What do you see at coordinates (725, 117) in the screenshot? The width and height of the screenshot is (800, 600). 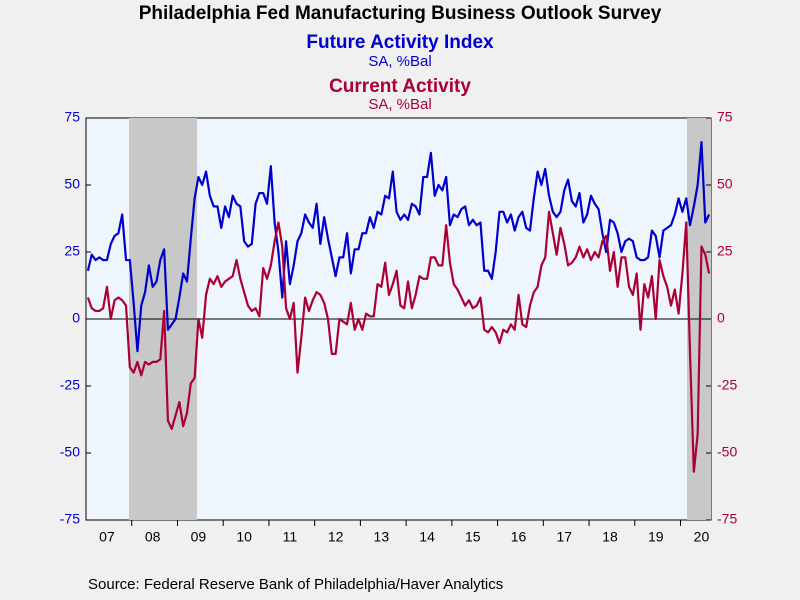 I see `y2-tick-label: 75` at bounding box center [725, 117].